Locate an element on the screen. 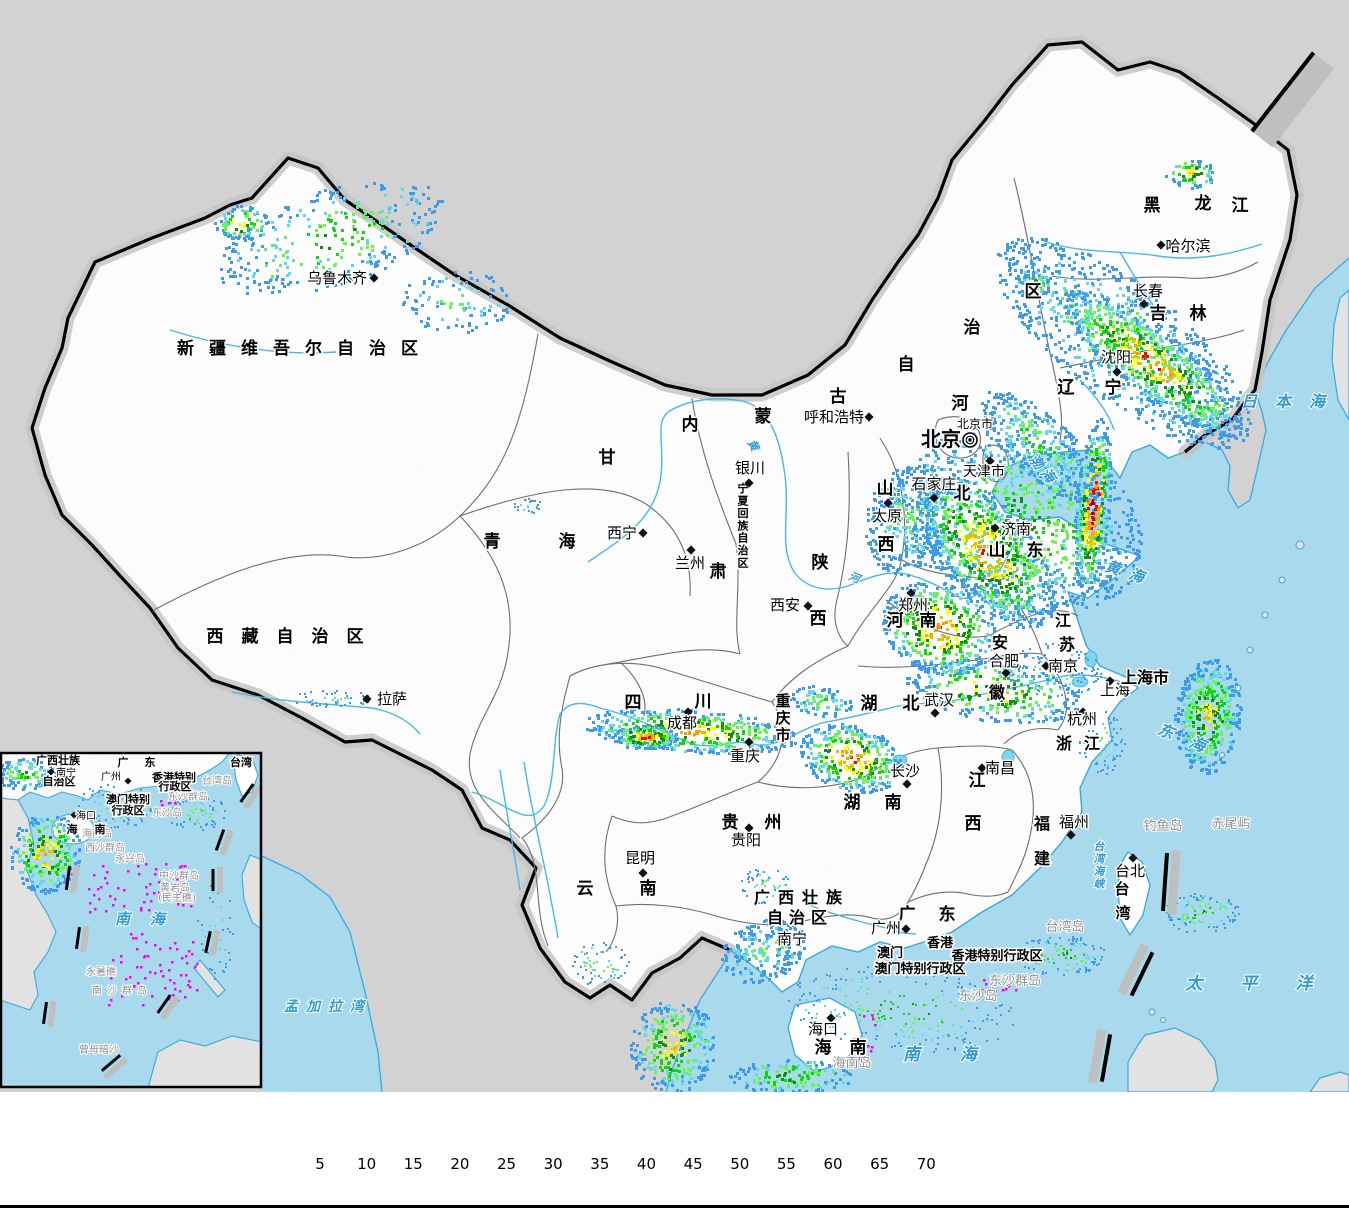 The image size is (1349, 1208). map-label: 湖 is located at coordinates (869, 704).